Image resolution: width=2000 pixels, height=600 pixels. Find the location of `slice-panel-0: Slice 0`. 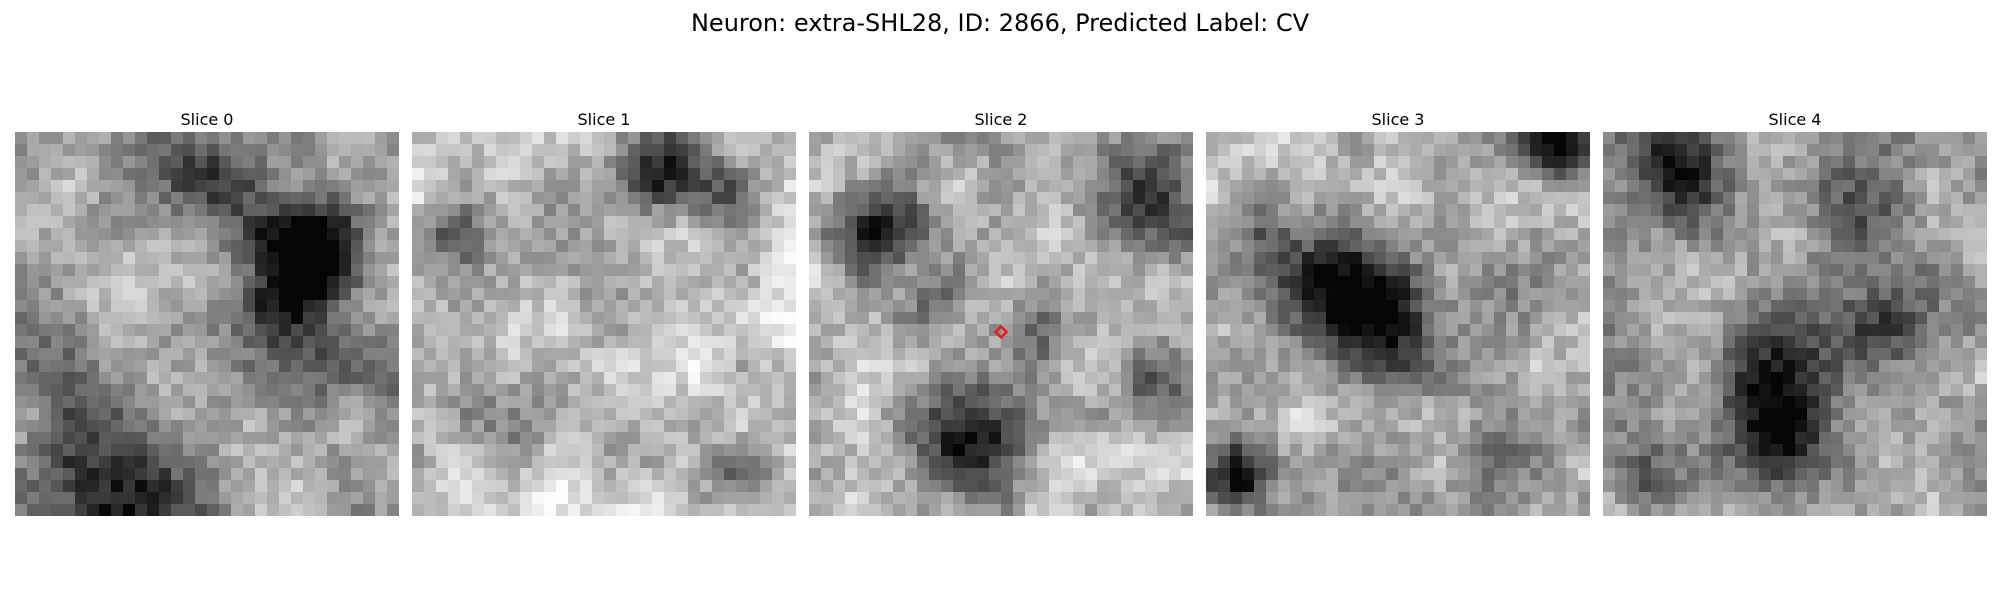

slice-panel-0: Slice 0 is located at coordinates (207, 312).